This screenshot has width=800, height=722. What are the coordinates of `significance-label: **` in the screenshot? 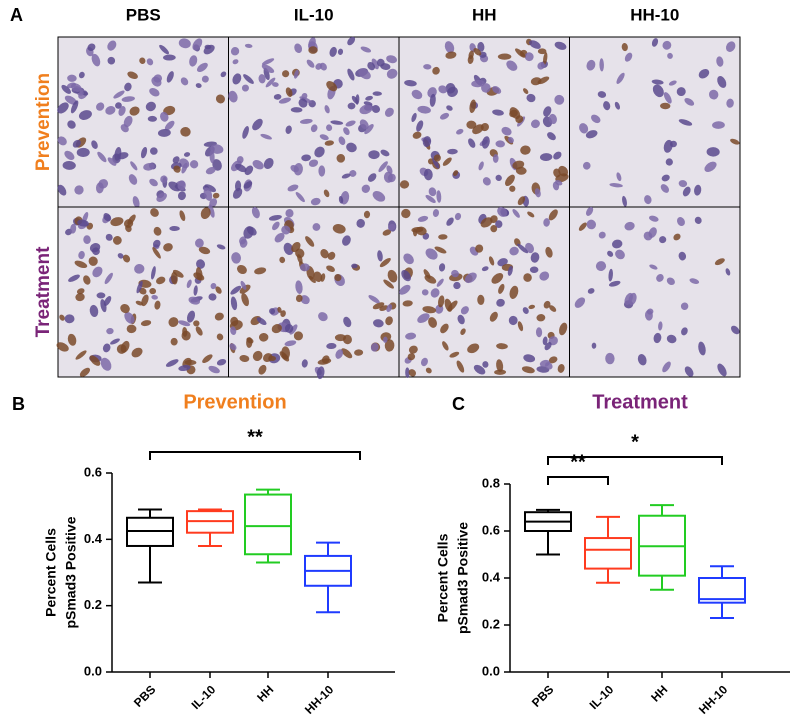 It's located at (578, 462).